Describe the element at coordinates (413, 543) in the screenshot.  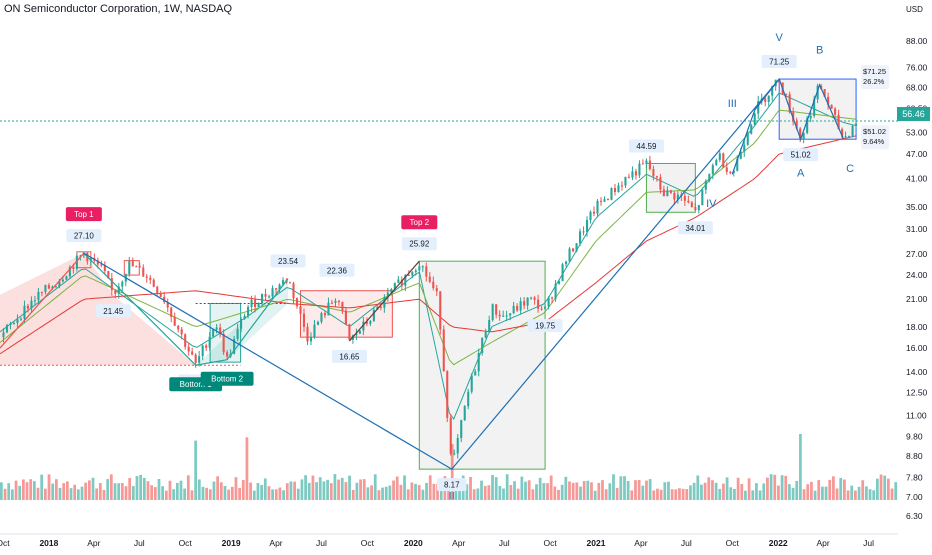
I see `x-tick-label-9: 2020` at that location.